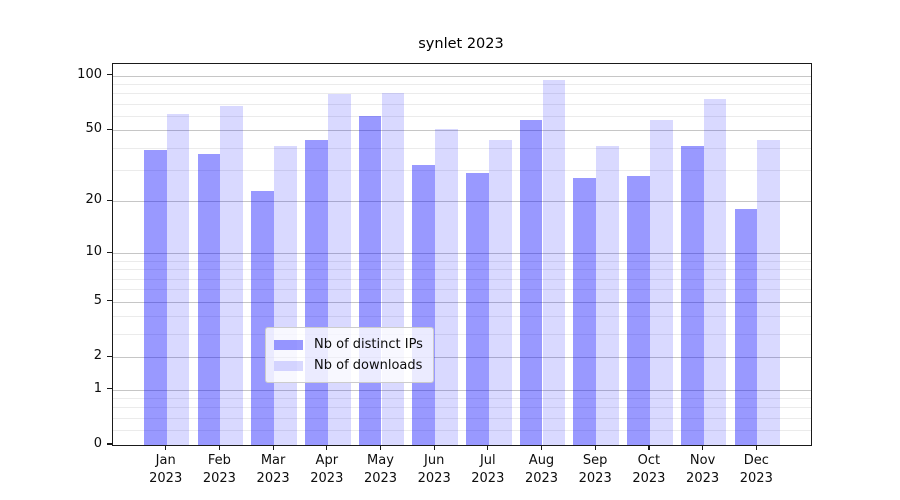 Image resolution: width=900 pixels, height=500 pixels. Describe the element at coordinates (97, 388) in the screenshot. I see `y-axis-tick-label: 1` at that location.